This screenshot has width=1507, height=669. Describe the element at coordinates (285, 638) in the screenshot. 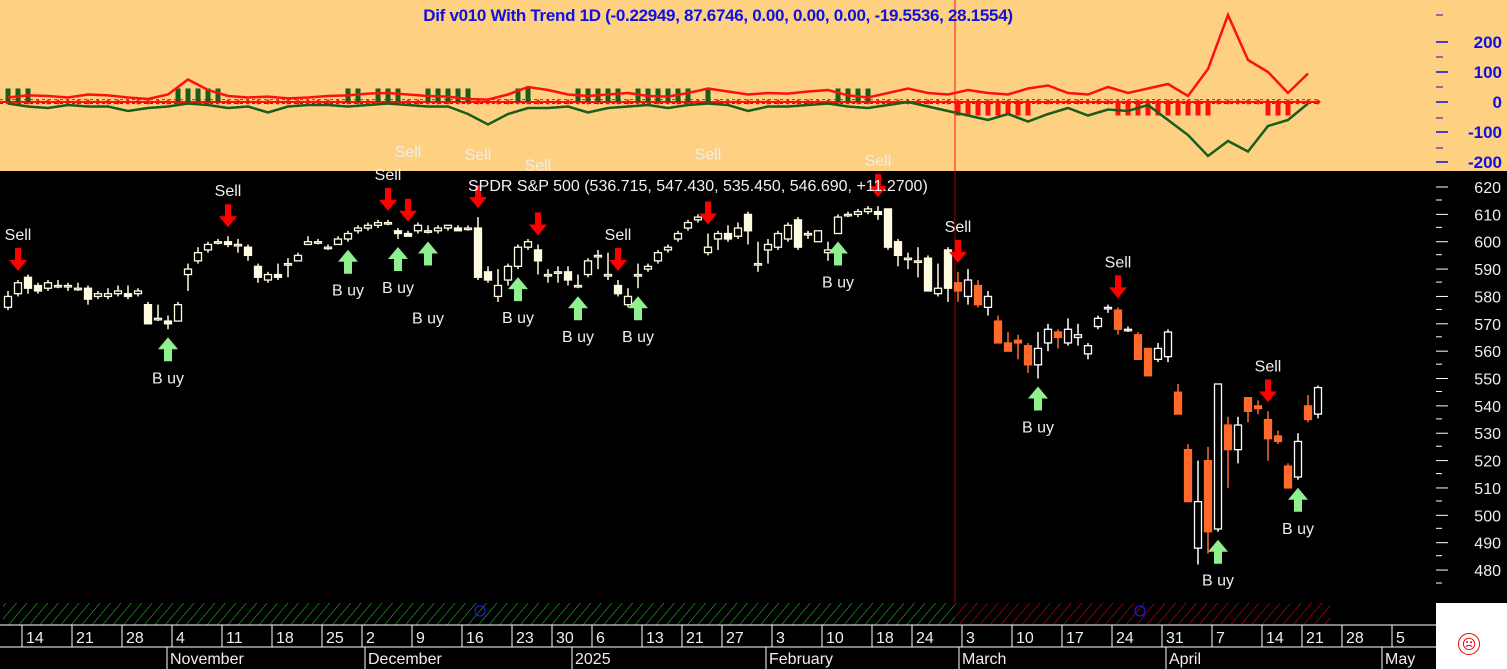

I see `day-label: 18` at that location.